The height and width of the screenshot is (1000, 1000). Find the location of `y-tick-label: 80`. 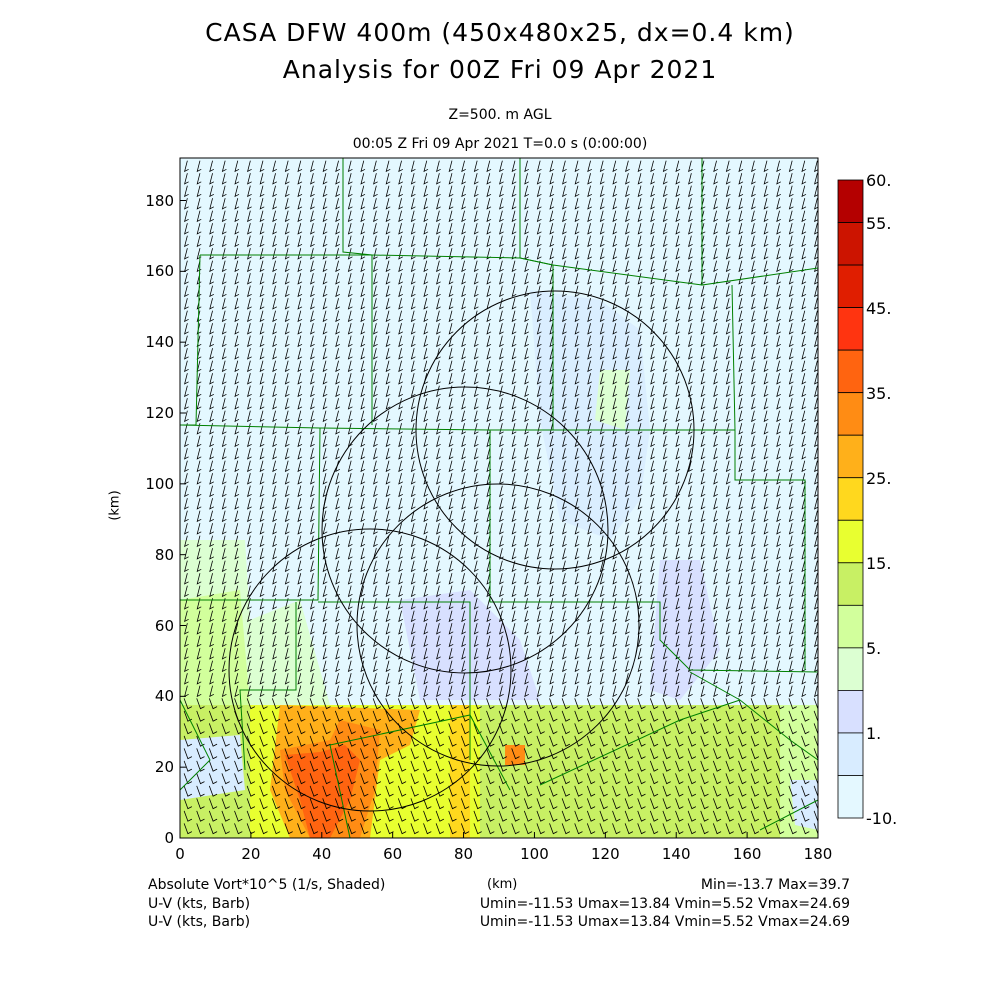

y-tick-label: 80 is located at coordinates (164, 554).